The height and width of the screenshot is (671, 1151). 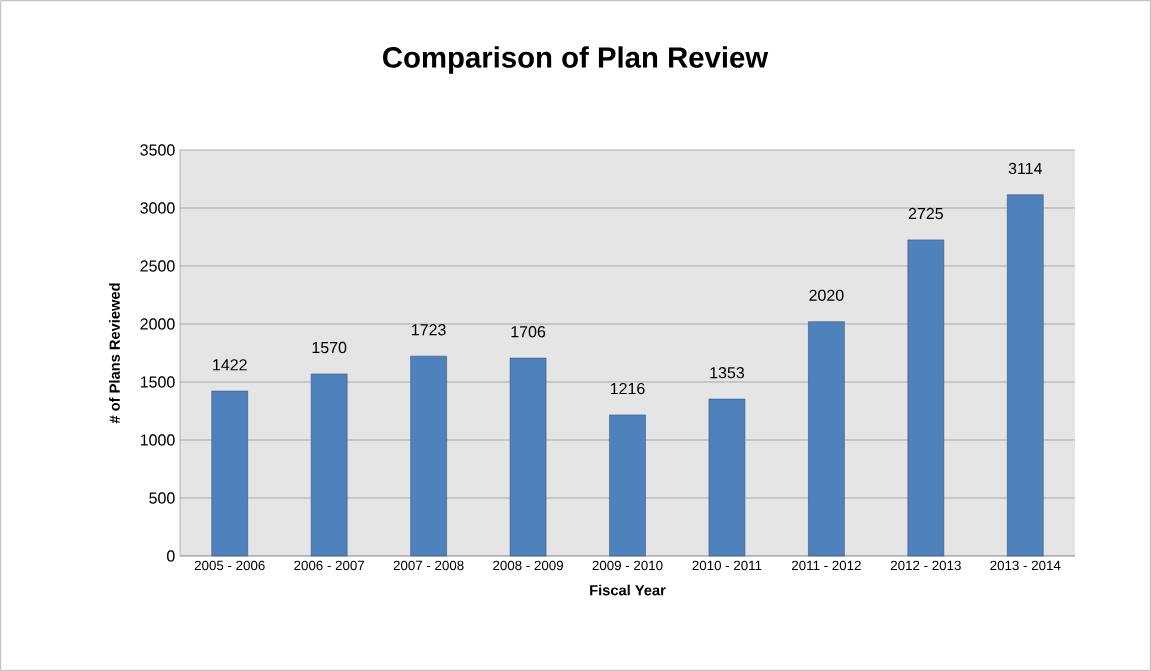 I want to click on x-tick-label: 2011 - 2012, so click(x=826, y=565).